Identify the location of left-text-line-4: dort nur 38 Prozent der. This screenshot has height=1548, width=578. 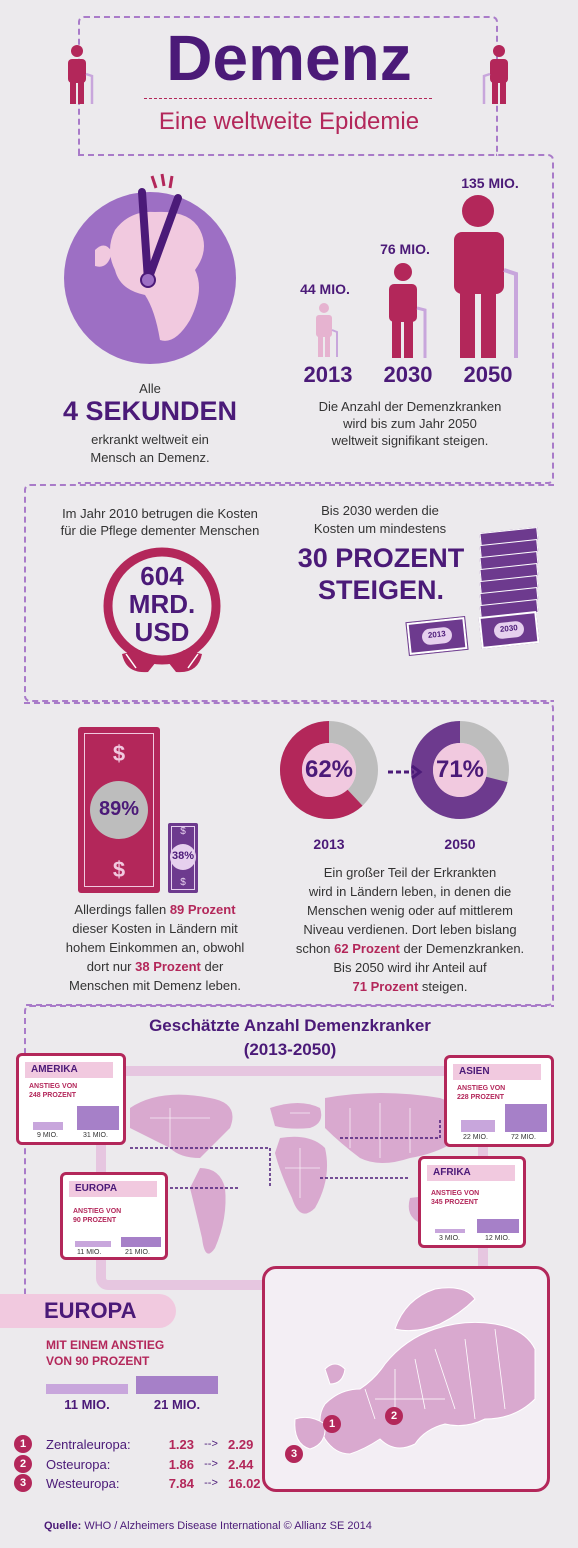
(155, 966).